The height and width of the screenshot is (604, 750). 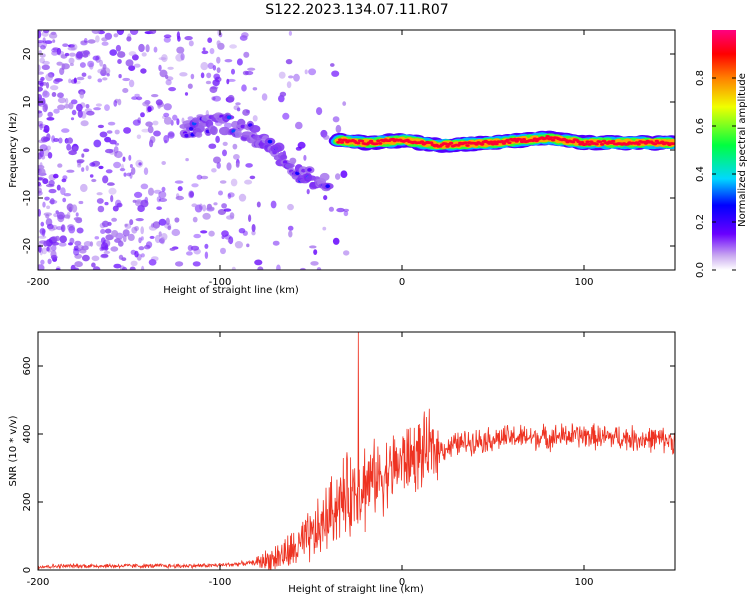 I want to click on spectrogram-xtick-label: -200, so click(x=38, y=282).